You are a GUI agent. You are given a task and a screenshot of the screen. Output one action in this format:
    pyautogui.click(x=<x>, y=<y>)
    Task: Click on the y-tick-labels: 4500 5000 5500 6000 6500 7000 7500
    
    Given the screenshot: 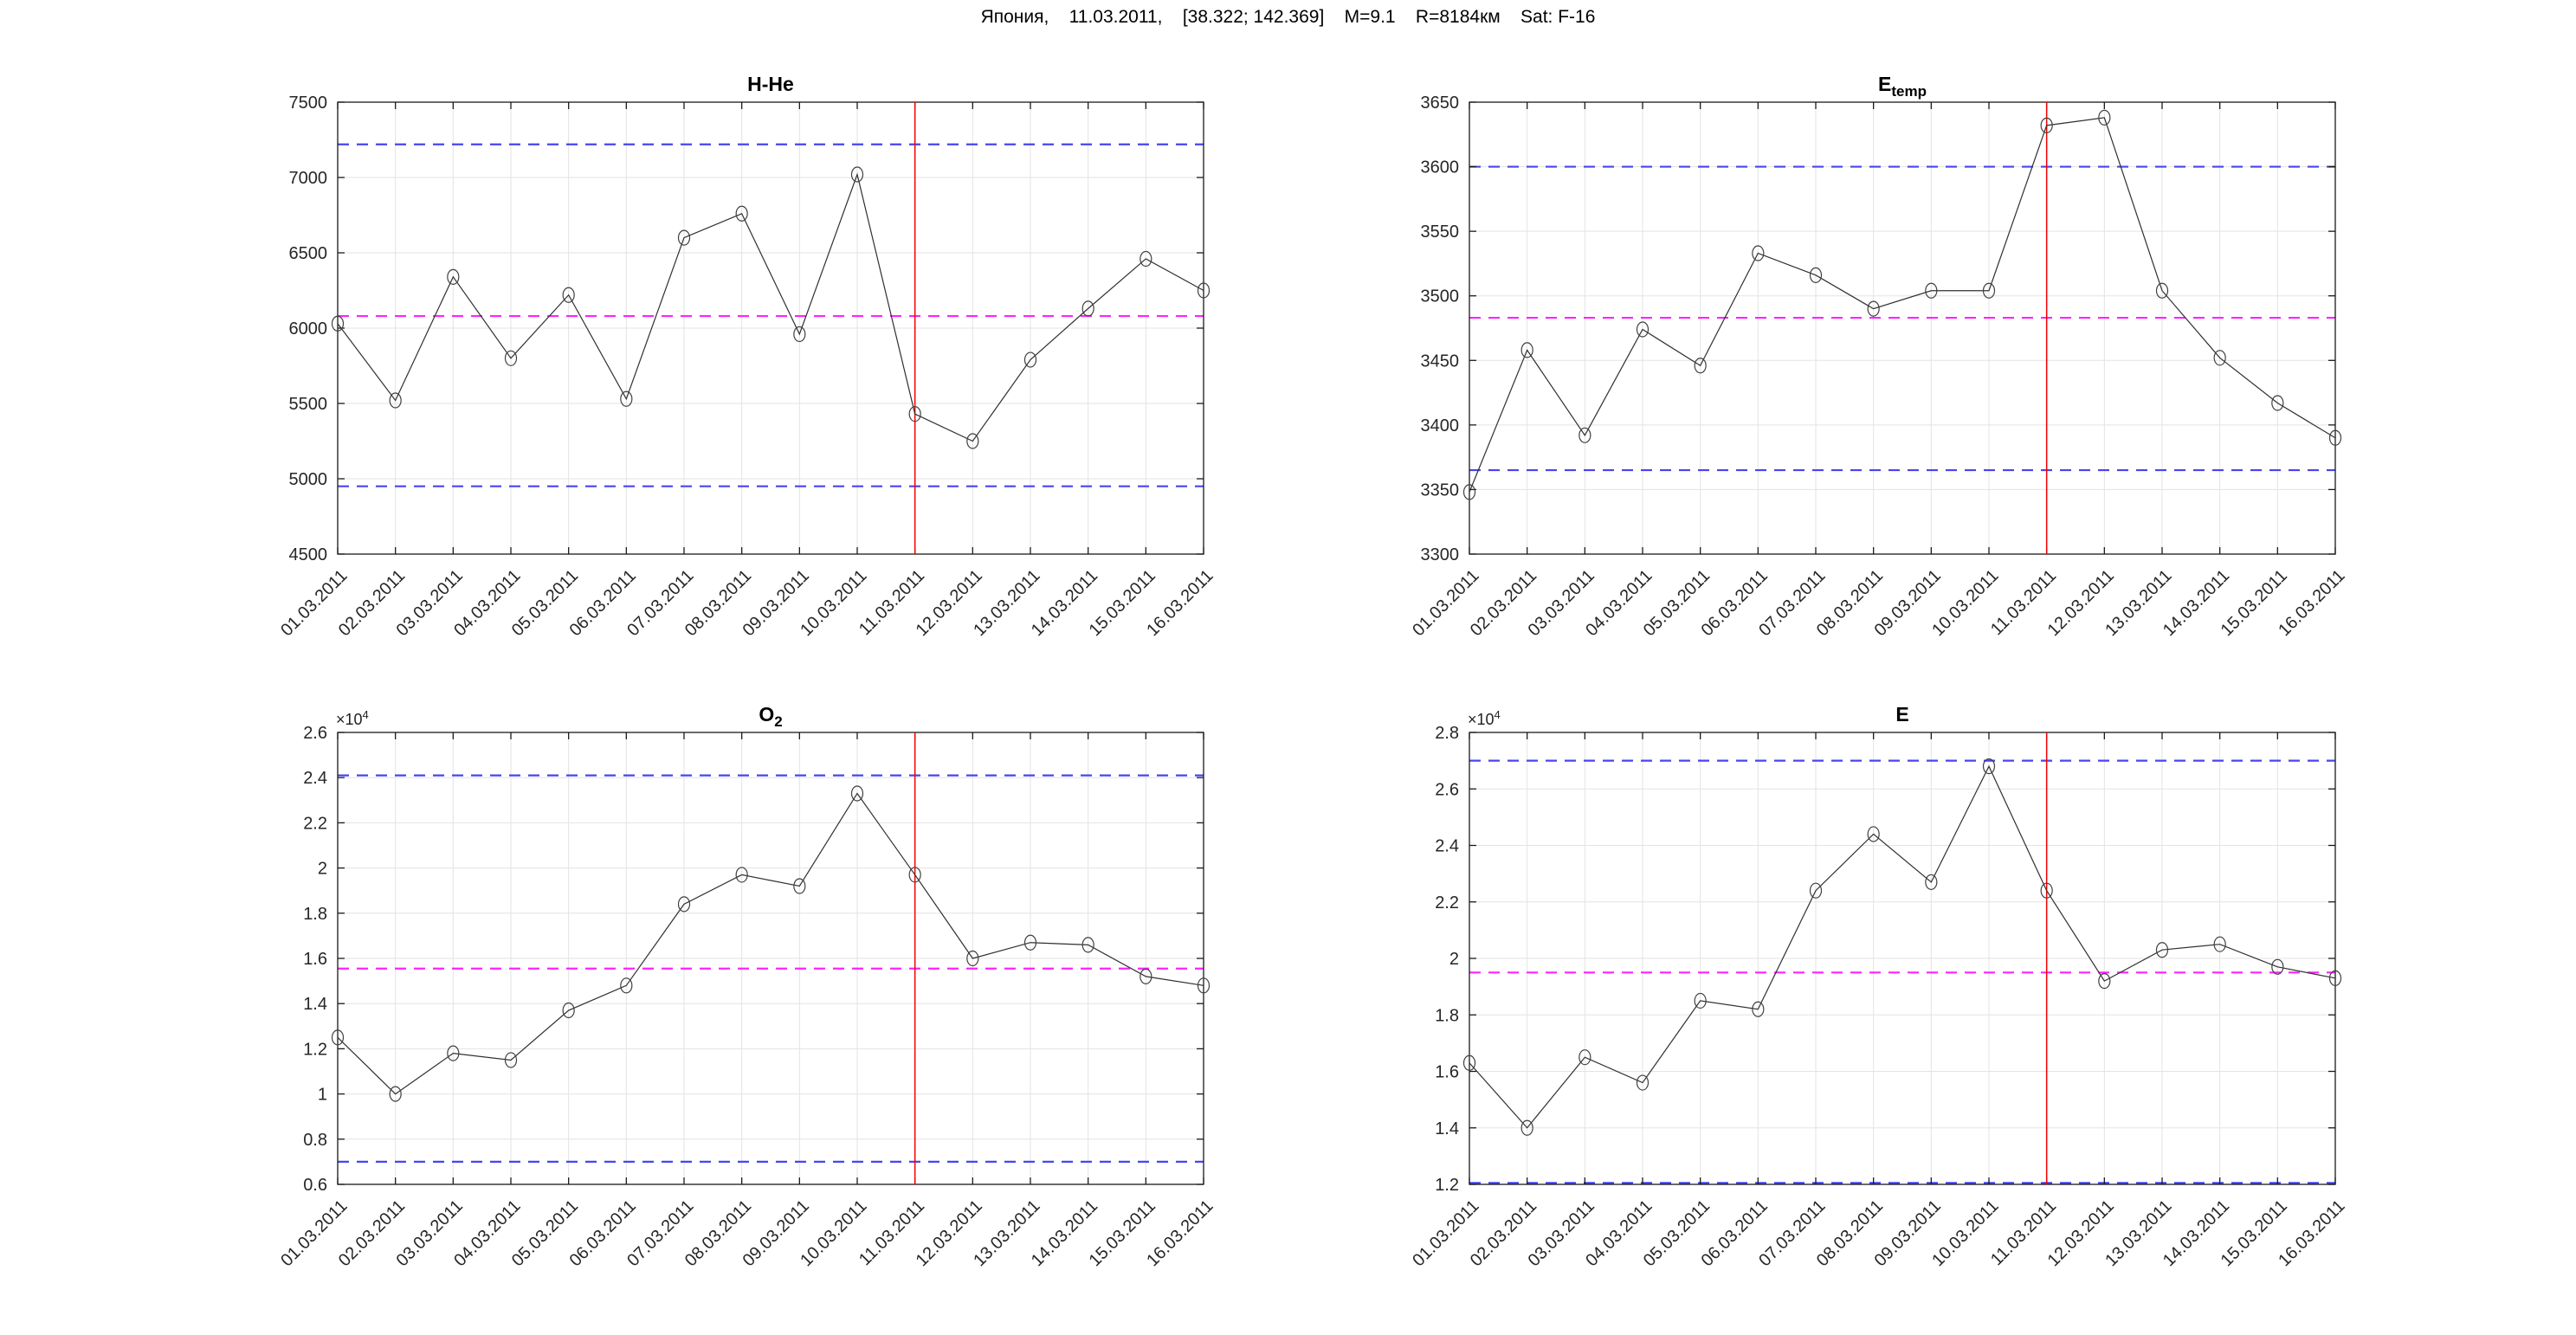 What is the action you would take?
    pyautogui.click(x=308, y=329)
    